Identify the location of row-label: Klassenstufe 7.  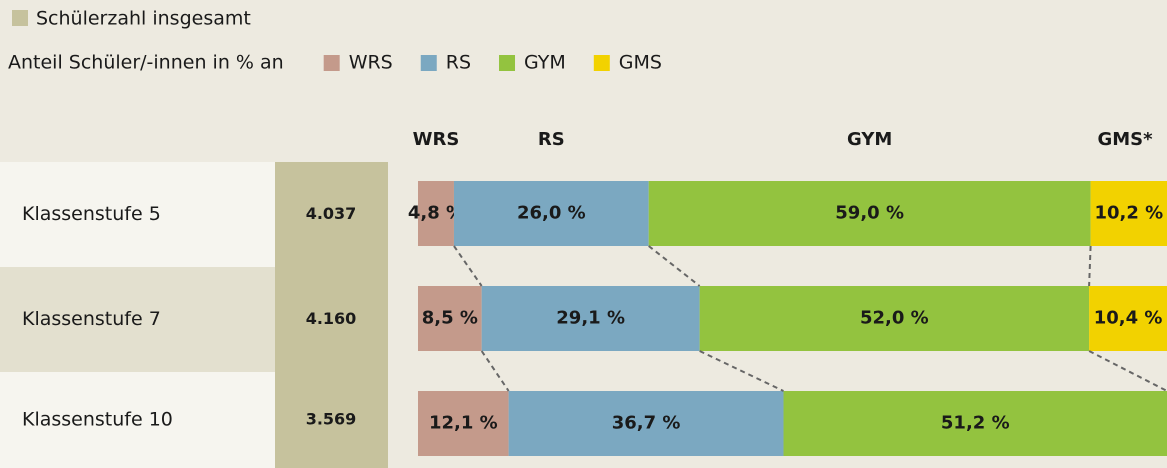
(91, 319).